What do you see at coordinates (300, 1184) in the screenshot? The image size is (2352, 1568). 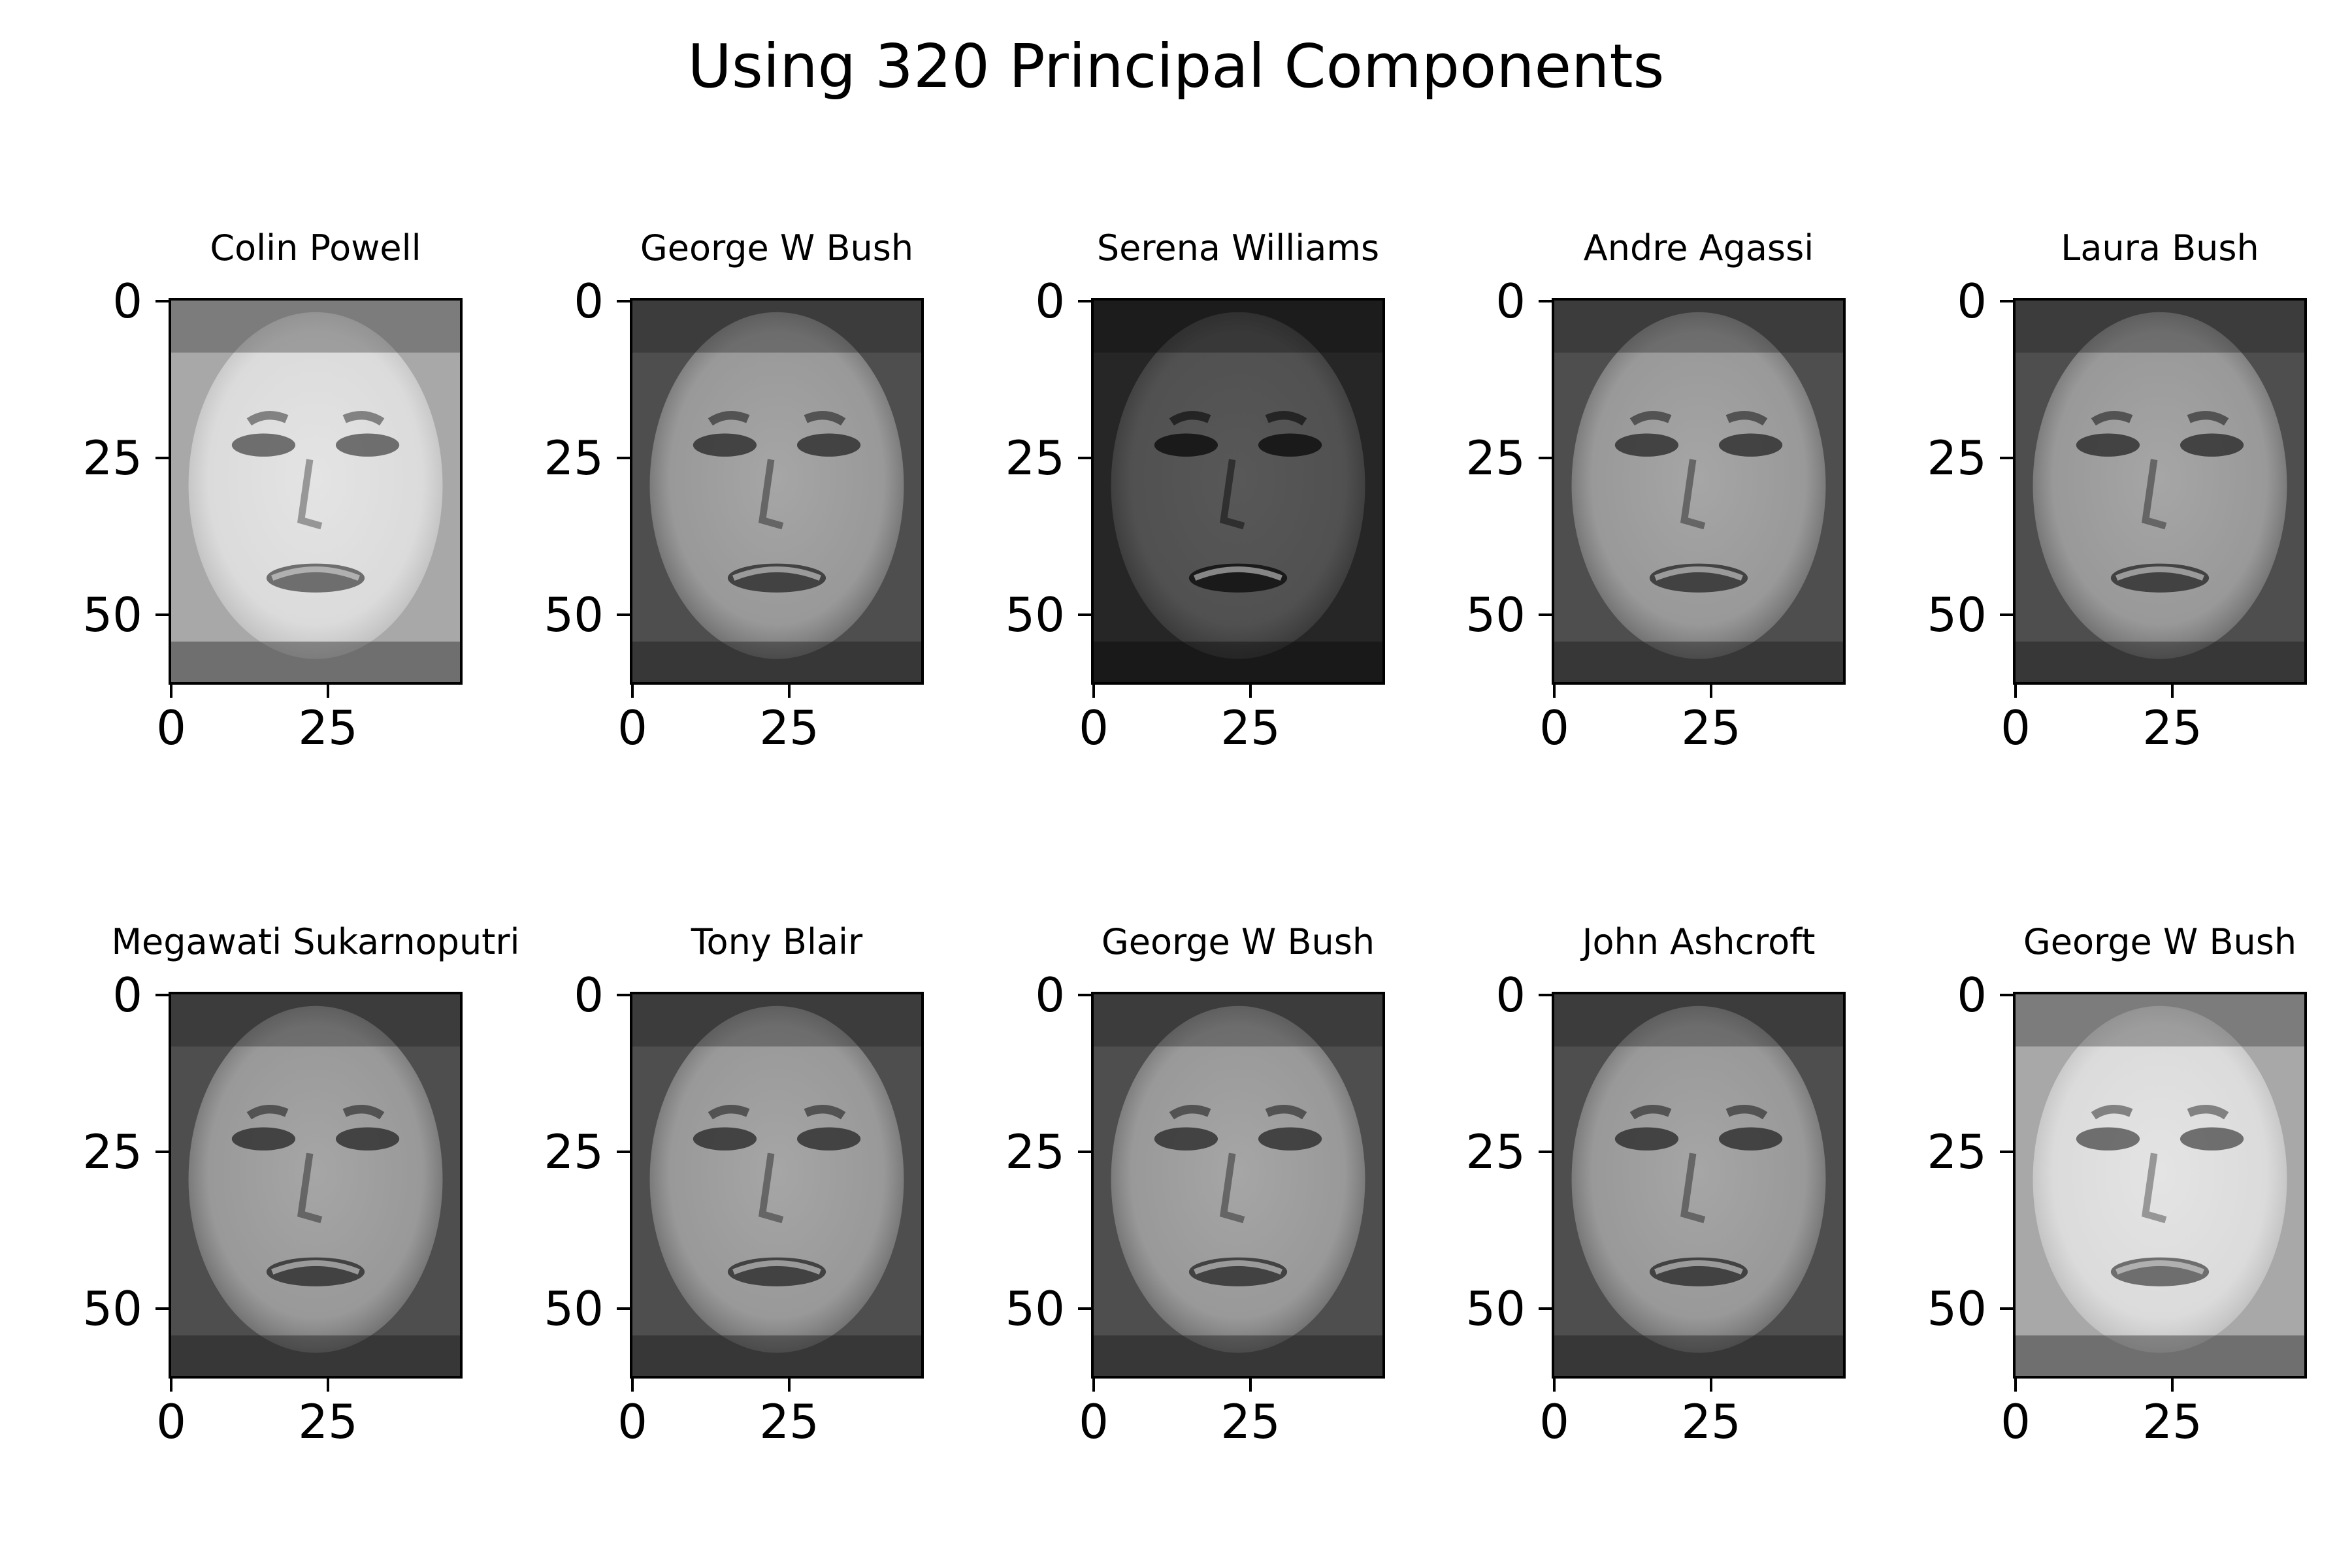 I see `image-panel: Megawati Sukarnoputri 0 25 50 0 25` at bounding box center [300, 1184].